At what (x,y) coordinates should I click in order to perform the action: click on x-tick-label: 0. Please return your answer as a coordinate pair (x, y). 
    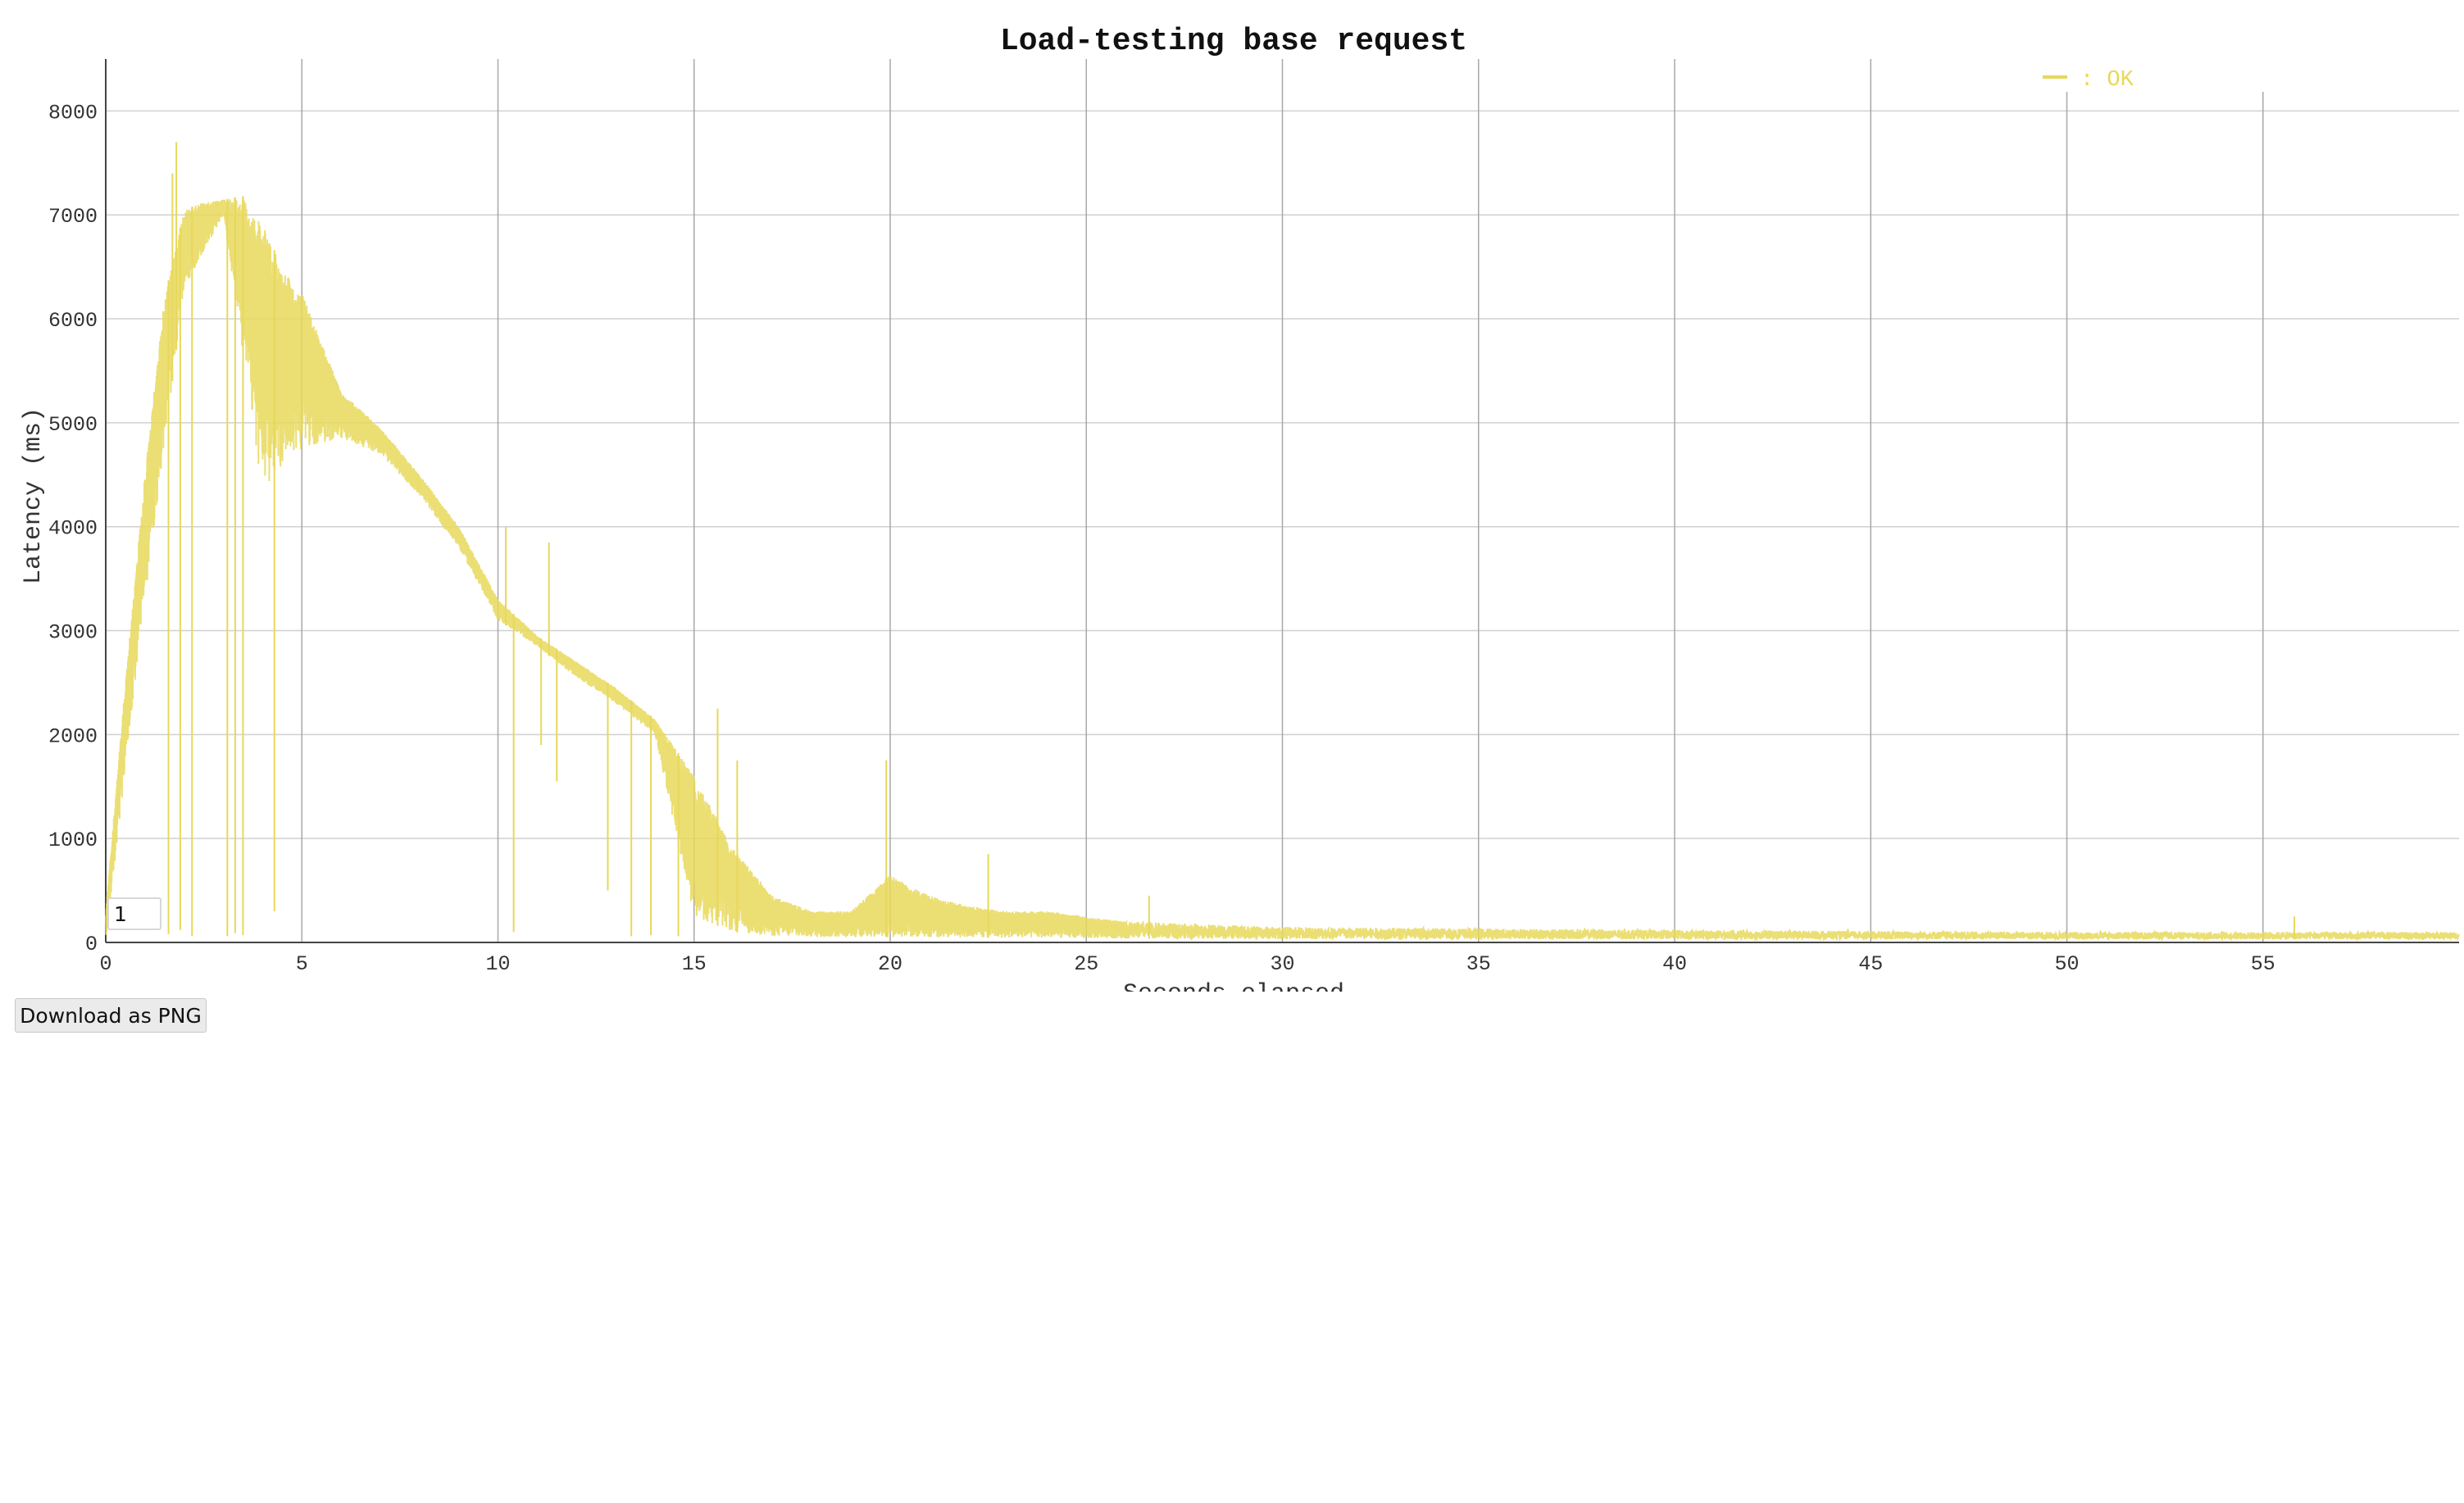
    Looking at the image, I should click on (105, 964).